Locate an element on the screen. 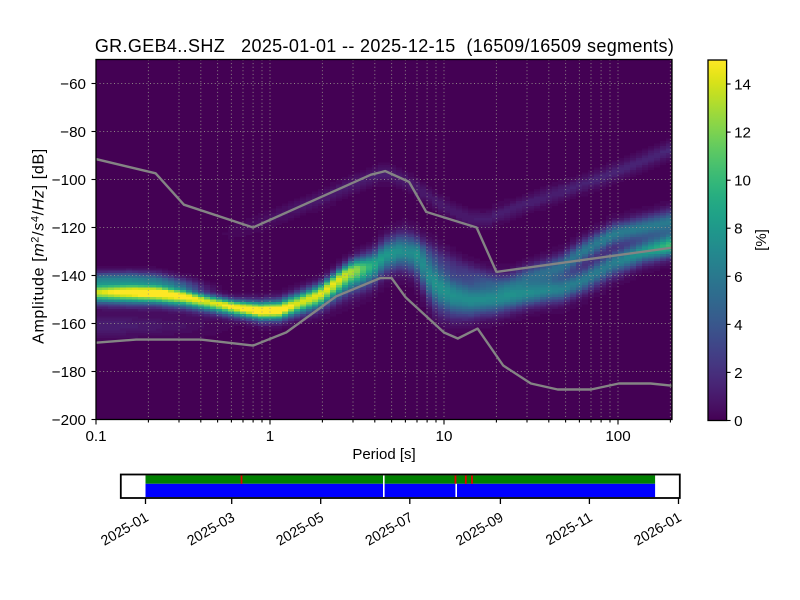  svg-text: −200 is located at coordinates (69, 420).